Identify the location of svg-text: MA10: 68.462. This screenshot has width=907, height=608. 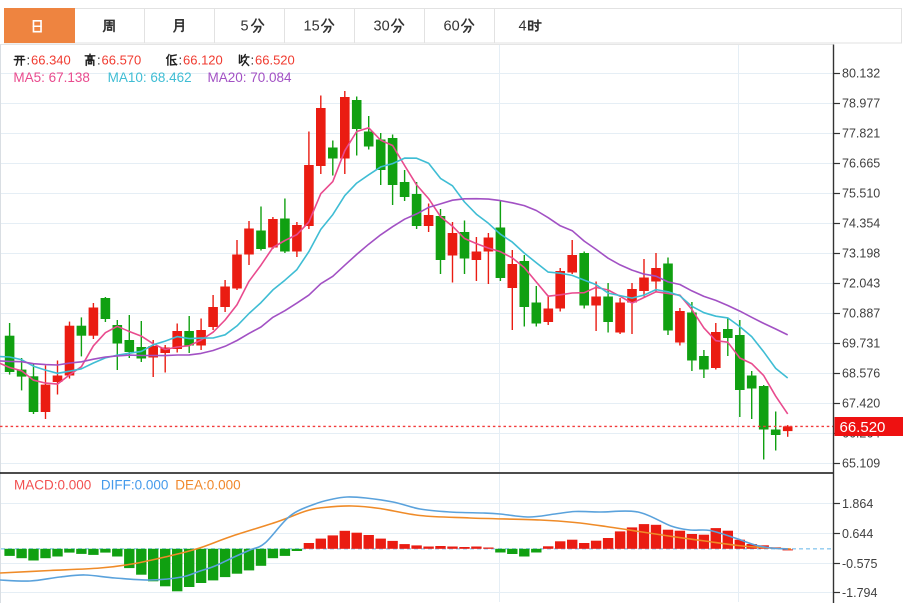
(150, 77).